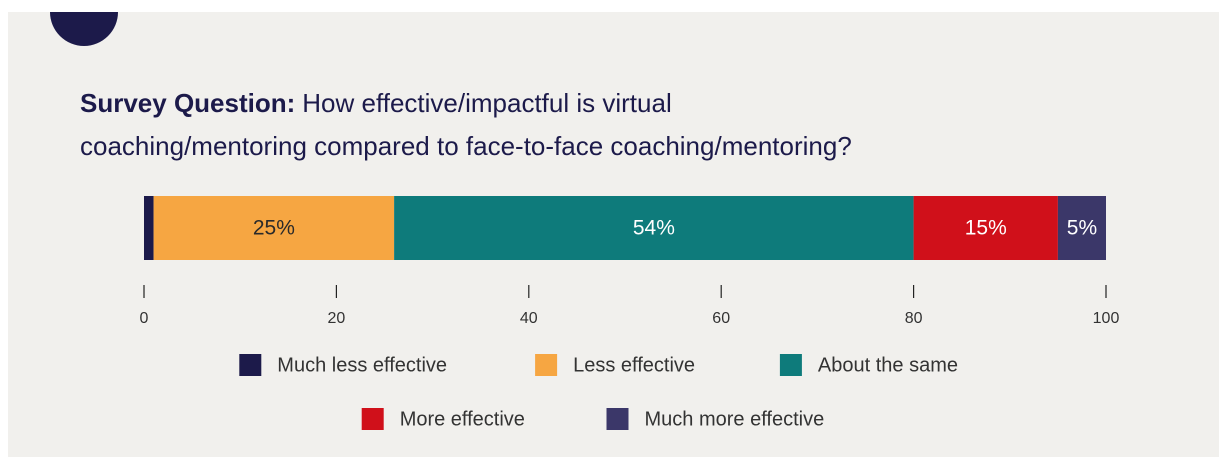  I want to click on badge, so click(84, 29).